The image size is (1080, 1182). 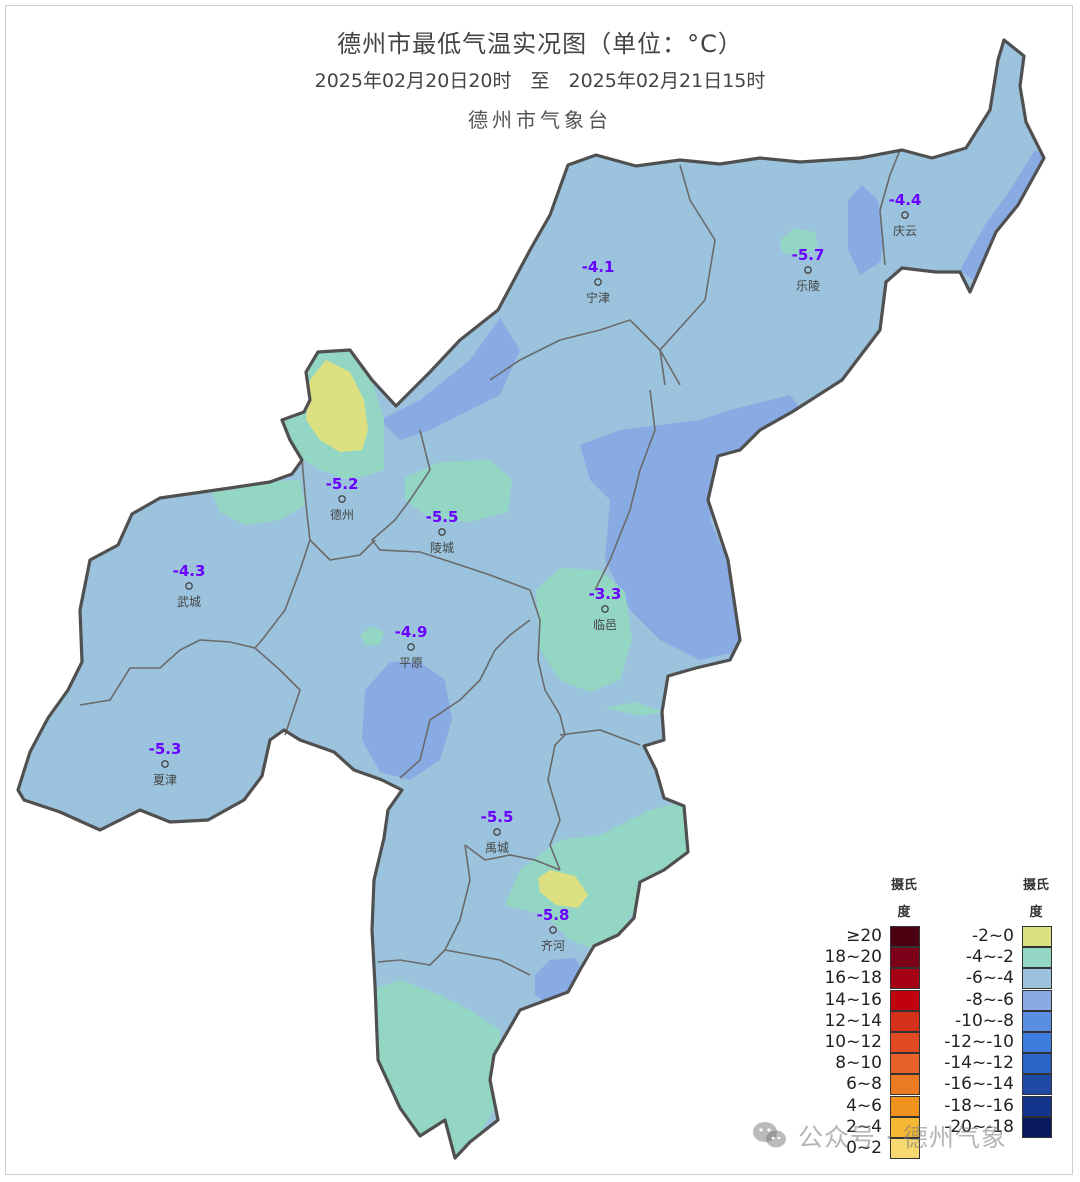 I want to click on station-0: -4.4 庆云, so click(x=905, y=214).